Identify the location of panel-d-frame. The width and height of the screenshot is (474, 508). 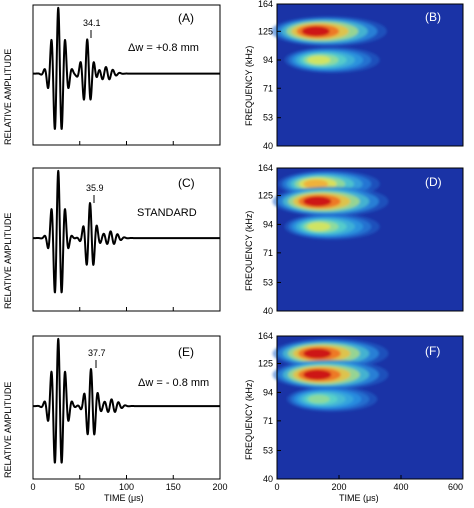
(370, 239).